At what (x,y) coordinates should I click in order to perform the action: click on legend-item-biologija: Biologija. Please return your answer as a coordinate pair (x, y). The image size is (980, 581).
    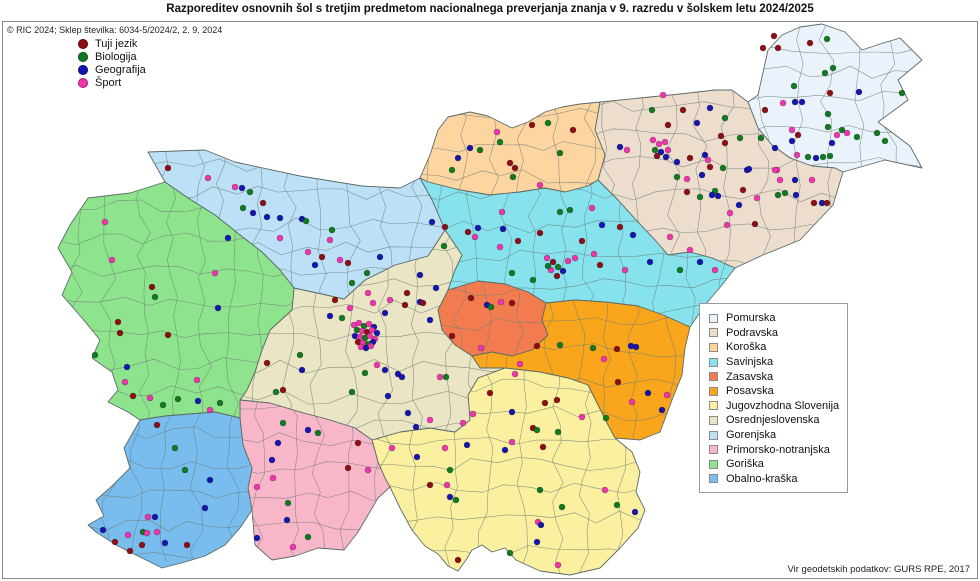
    Looking at the image, I should click on (112, 56).